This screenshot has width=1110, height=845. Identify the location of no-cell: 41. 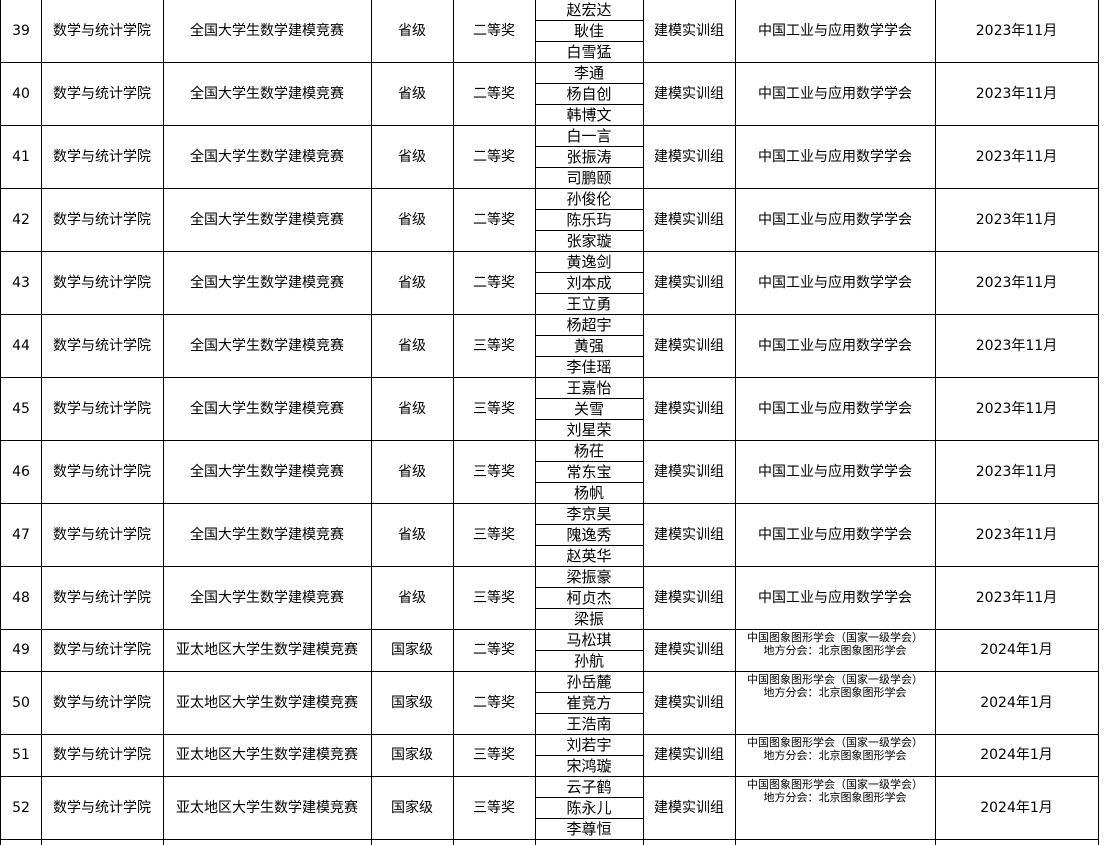
(21, 157).